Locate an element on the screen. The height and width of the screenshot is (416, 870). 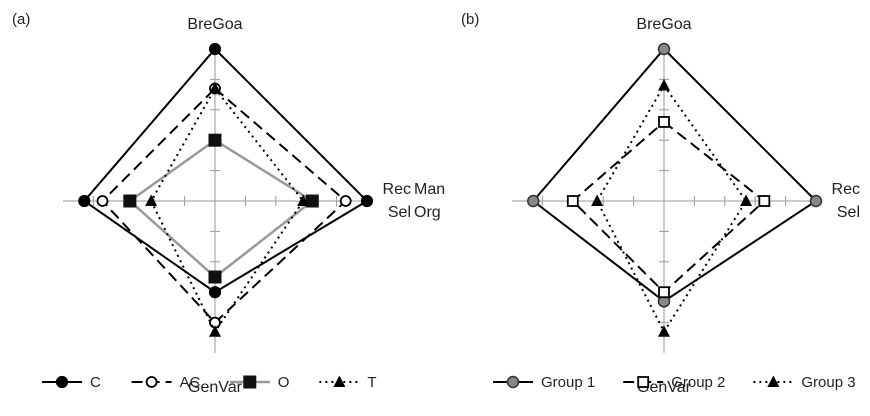
data-point-group-2-genvar is located at coordinates (664, 292).